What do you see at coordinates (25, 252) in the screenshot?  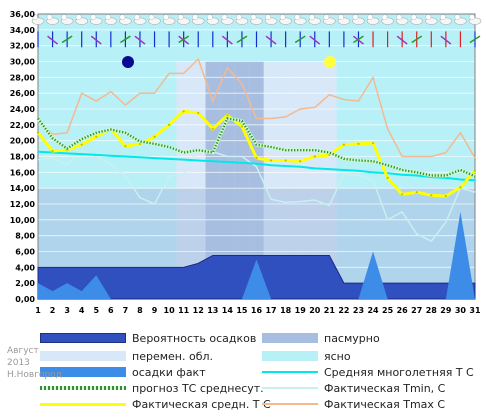 I see `y-tick-label: 6,00` at bounding box center [25, 252].